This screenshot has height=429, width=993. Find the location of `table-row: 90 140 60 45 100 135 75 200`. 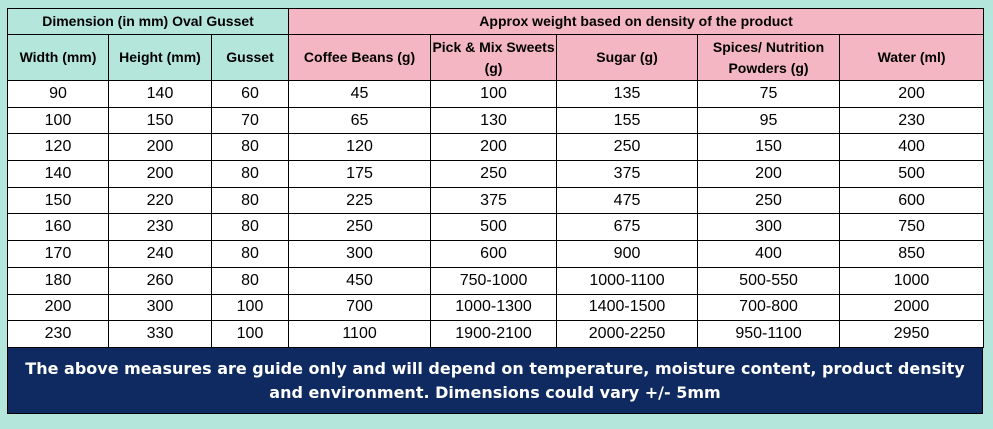

table-row: 90 140 60 45 100 135 75 200 is located at coordinates (496, 94).